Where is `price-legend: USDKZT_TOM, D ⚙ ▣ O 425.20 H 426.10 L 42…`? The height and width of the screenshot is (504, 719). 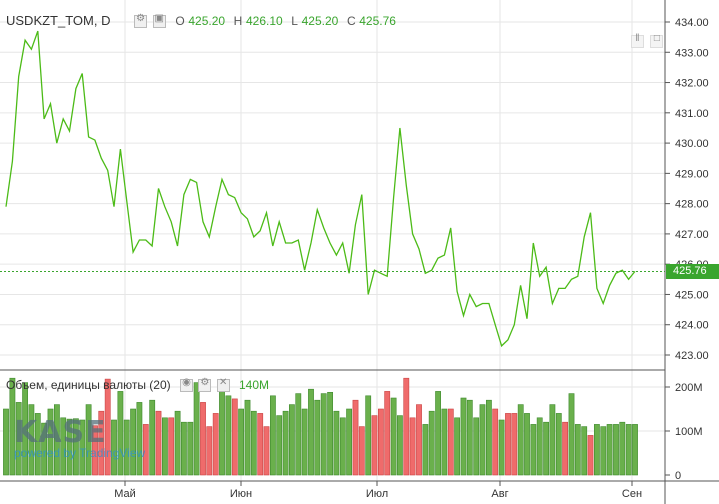 price-legend: USDKZT_TOM, D ⚙ ▣ O 425.20 H 426.10 L 42… is located at coordinates (201, 21).